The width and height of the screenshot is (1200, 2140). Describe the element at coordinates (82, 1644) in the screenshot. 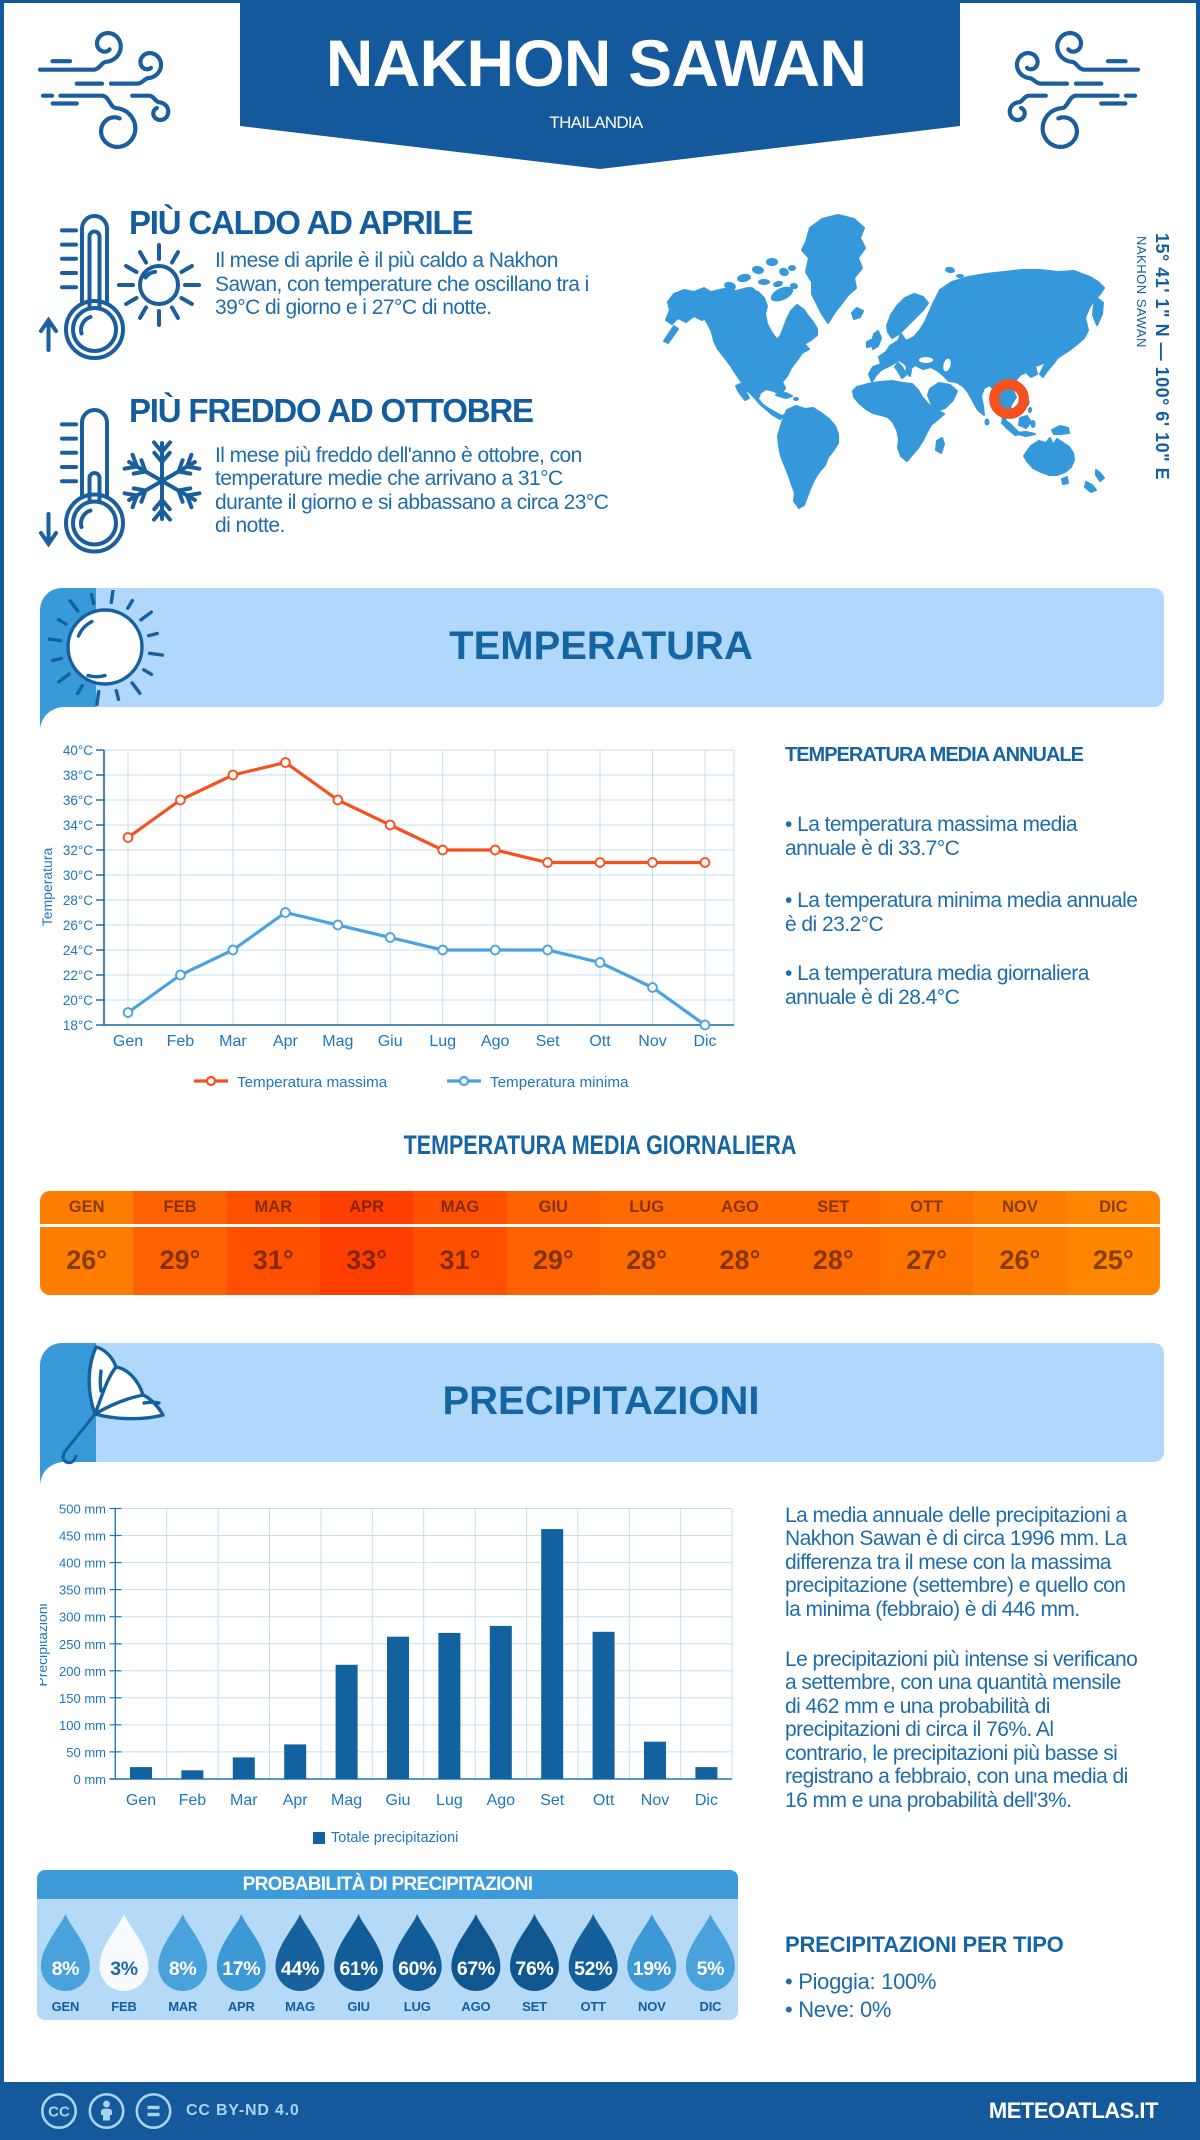

I see `svg-text: 250 mm` at that location.